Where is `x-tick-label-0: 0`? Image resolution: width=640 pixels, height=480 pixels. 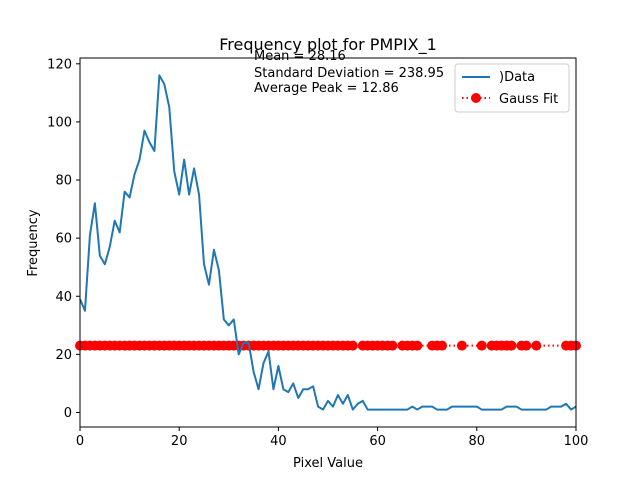 x-tick-label-0: 0 is located at coordinates (80, 441).